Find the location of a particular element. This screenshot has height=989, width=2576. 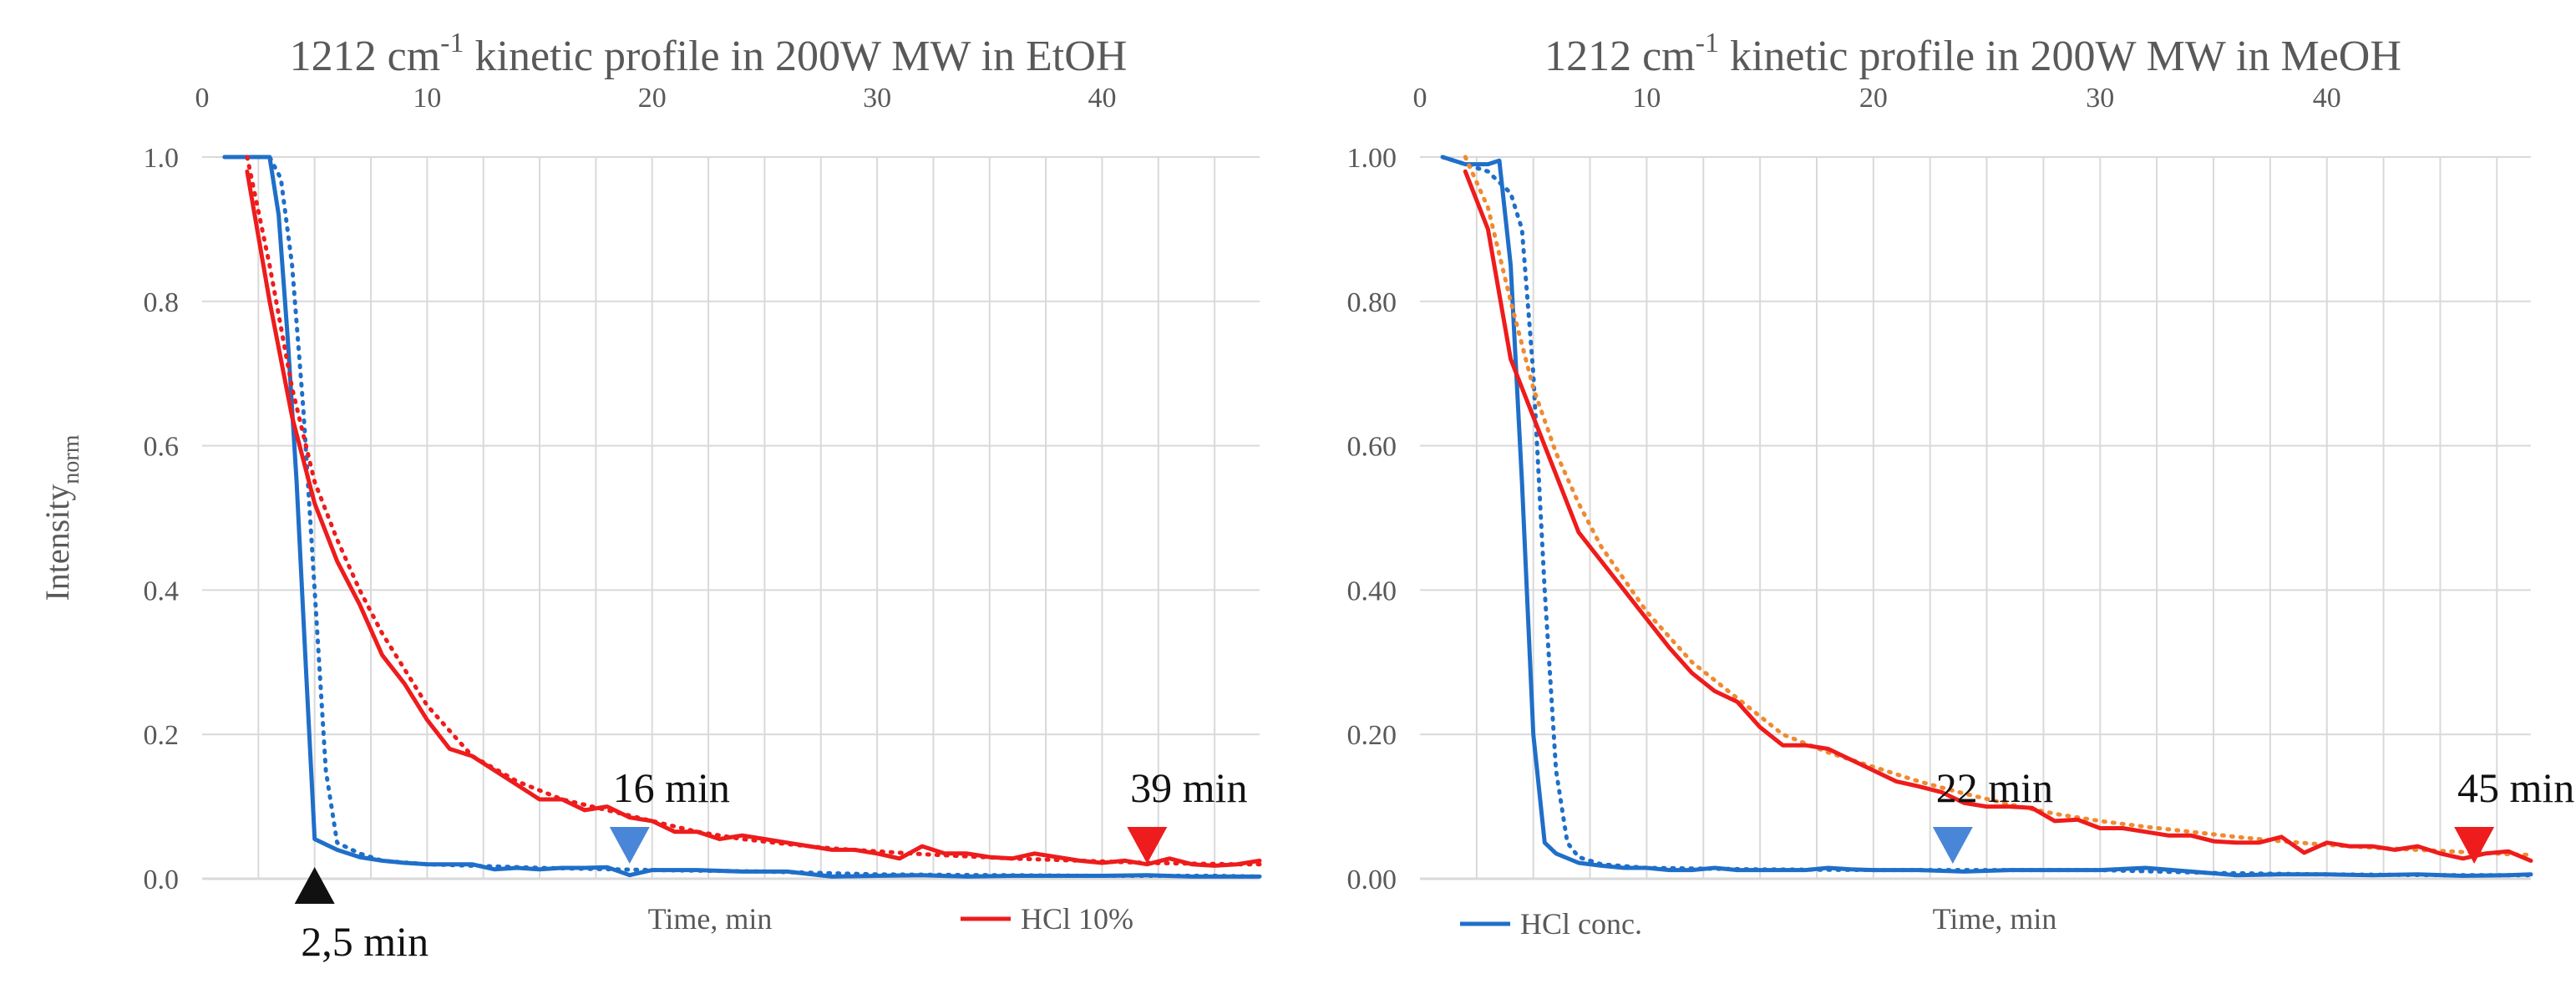

y-tick-label: 0.20 is located at coordinates (1372, 735).